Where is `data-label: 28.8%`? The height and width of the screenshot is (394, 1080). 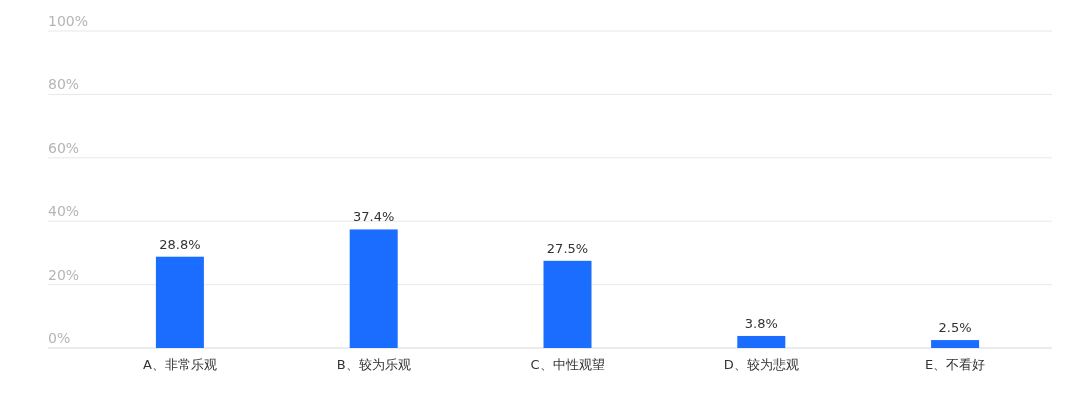
data-label: 28.8% is located at coordinates (180, 244).